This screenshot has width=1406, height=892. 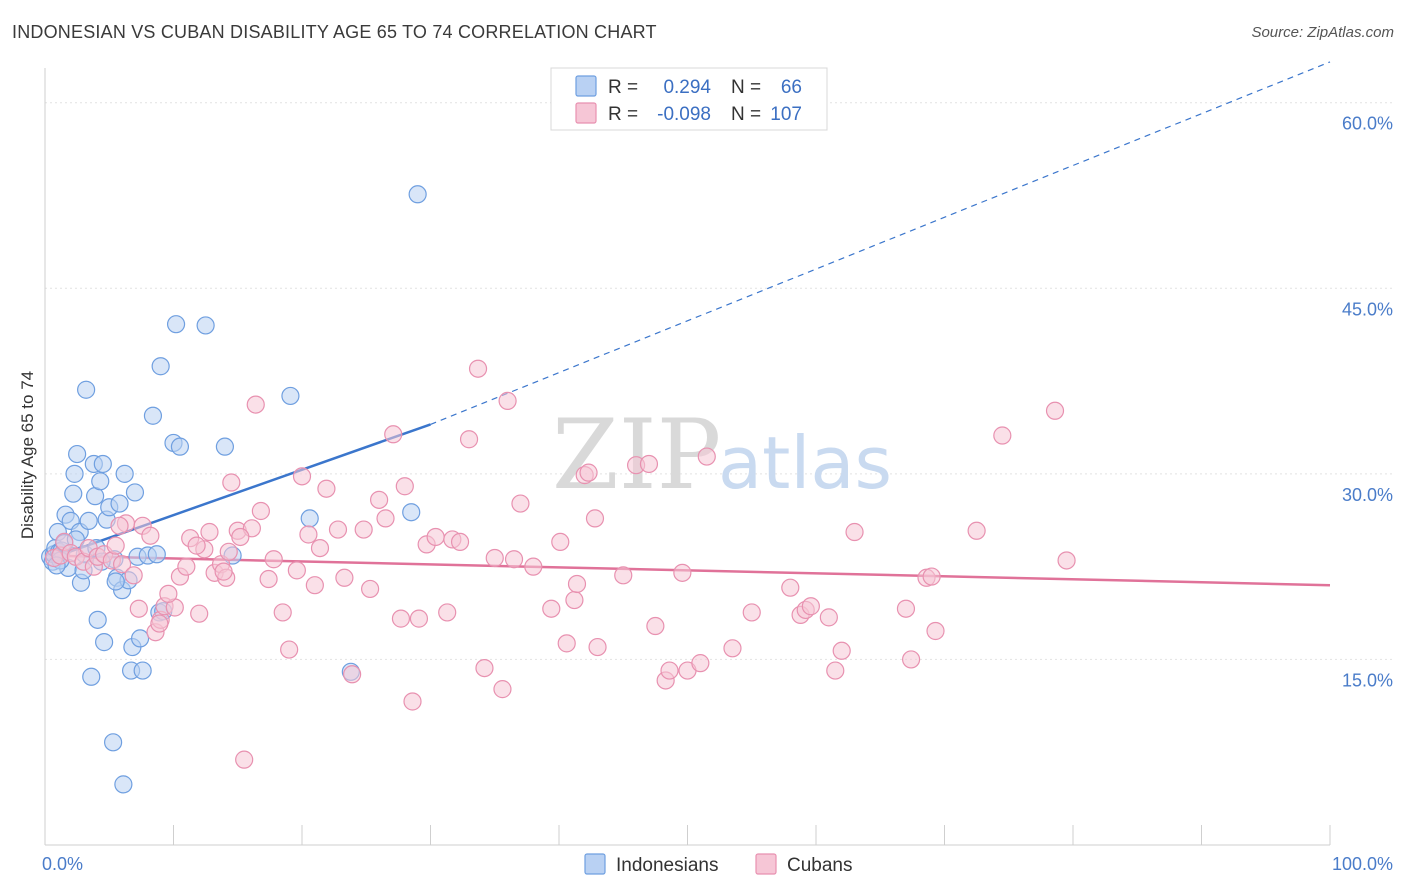 What do you see at coordinates (586, 113) in the screenshot?
I see `legend-swatch-cubans` at bounding box center [586, 113].